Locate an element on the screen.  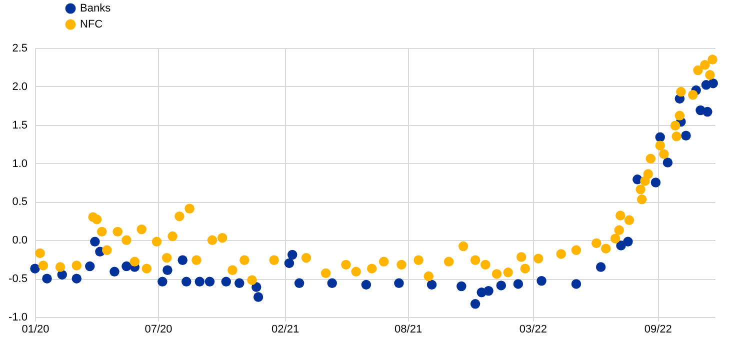
legend-label: Banks is located at coordinates (96, 8).